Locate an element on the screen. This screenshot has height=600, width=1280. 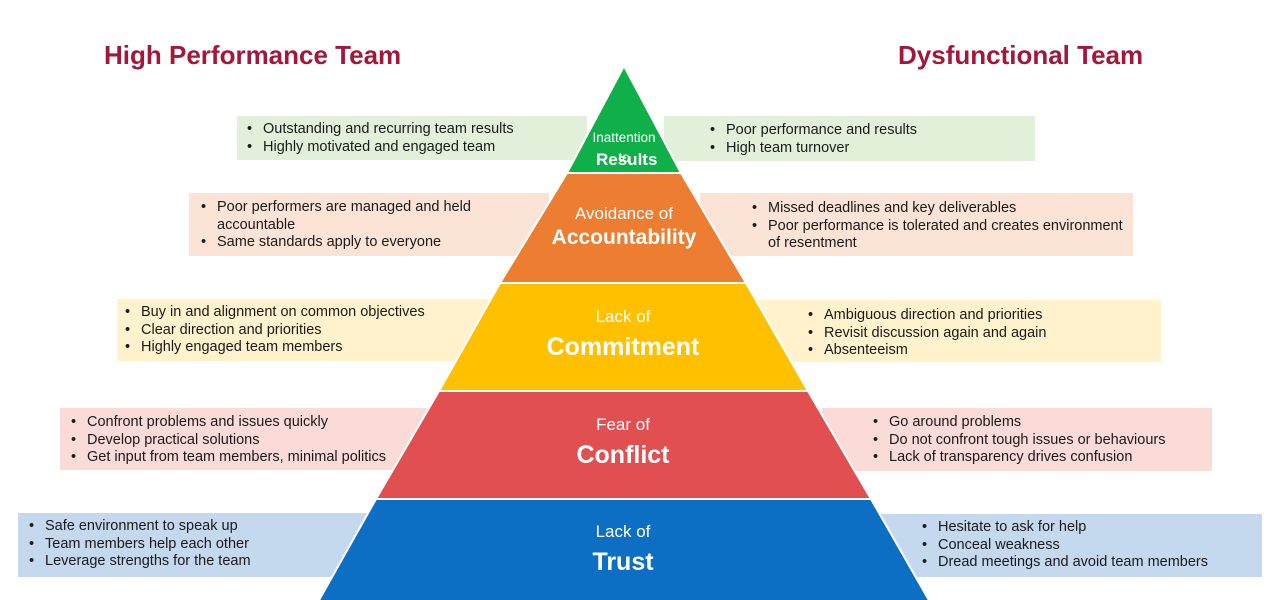
list-item: Missed deadlines and key deliverables is located at coordinates (936, 209).